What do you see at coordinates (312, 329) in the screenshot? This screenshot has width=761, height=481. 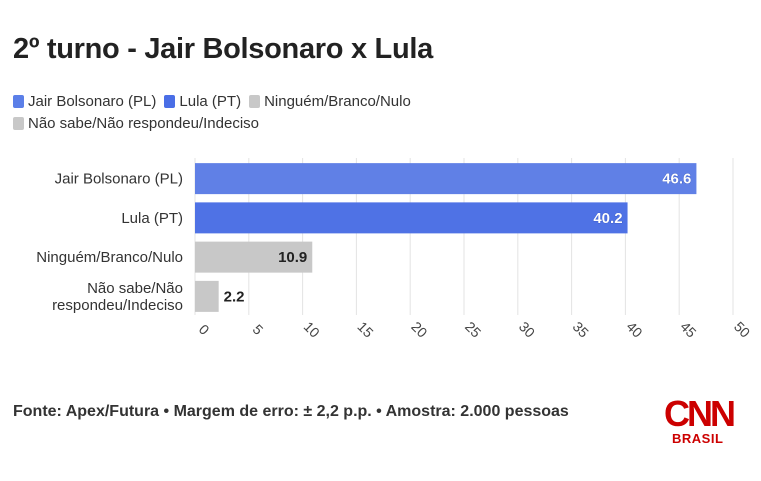 I see `x-tick-label: 10` at bounding box center [312, 329].